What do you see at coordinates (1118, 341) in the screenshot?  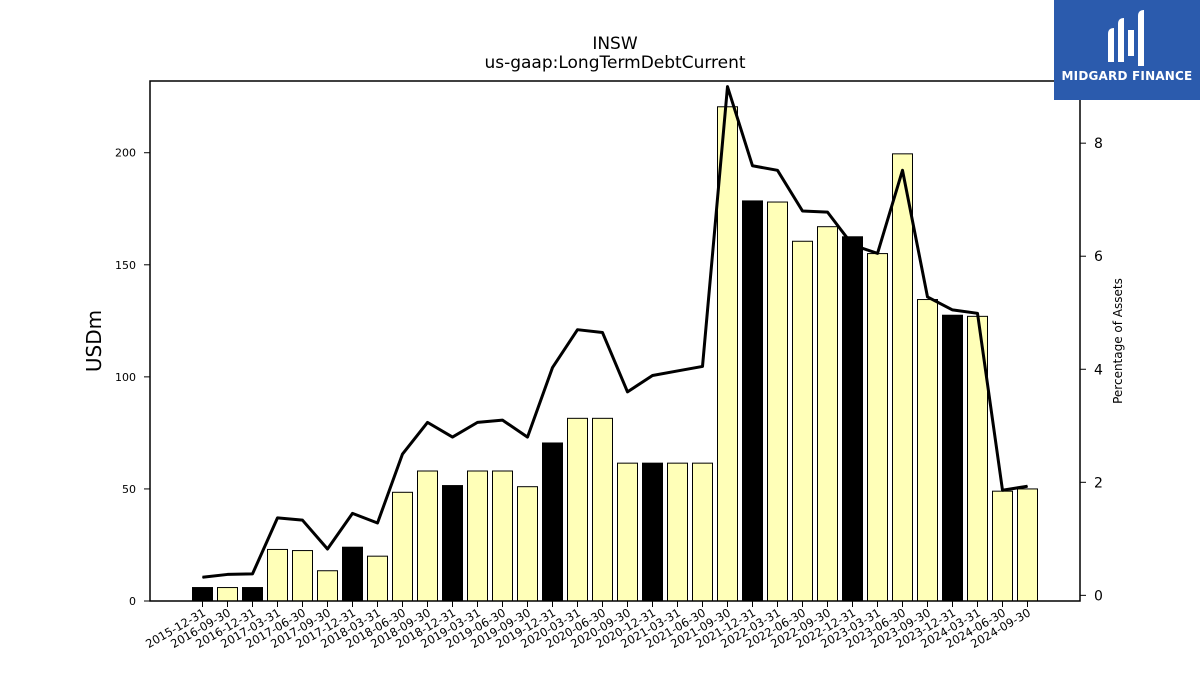 I see `y2-axis-label: Percentage of Assets` at bounding box center [1118, 341].